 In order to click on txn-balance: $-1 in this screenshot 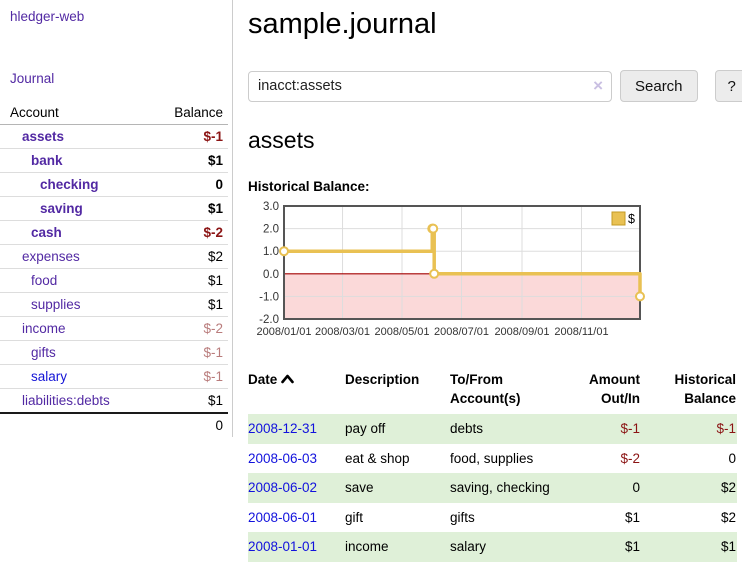, I will do `click(726, 428)`.